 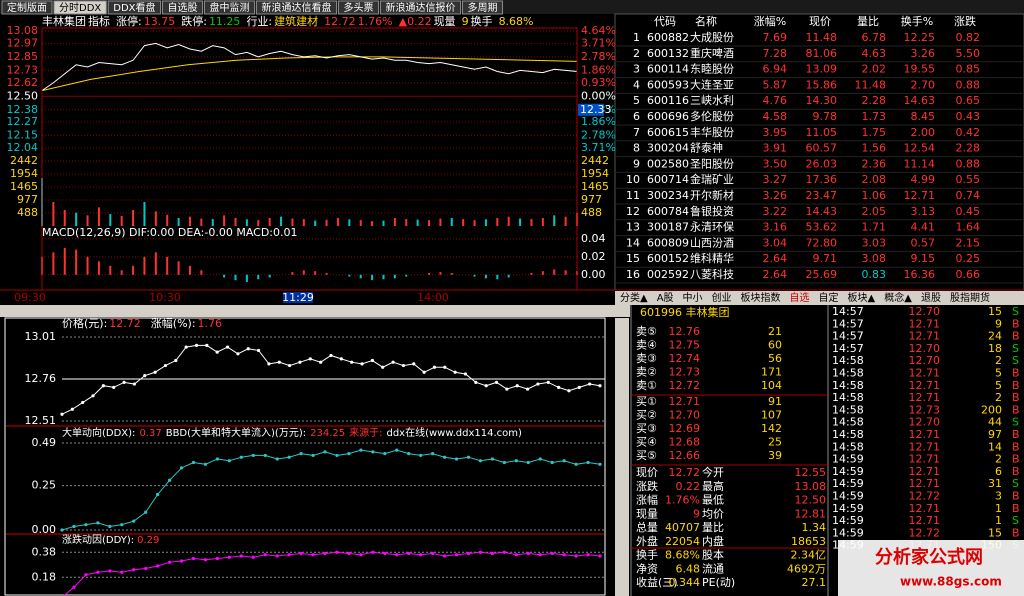 I want to click on tab-label: 多周期, so click(x=483, y=7).